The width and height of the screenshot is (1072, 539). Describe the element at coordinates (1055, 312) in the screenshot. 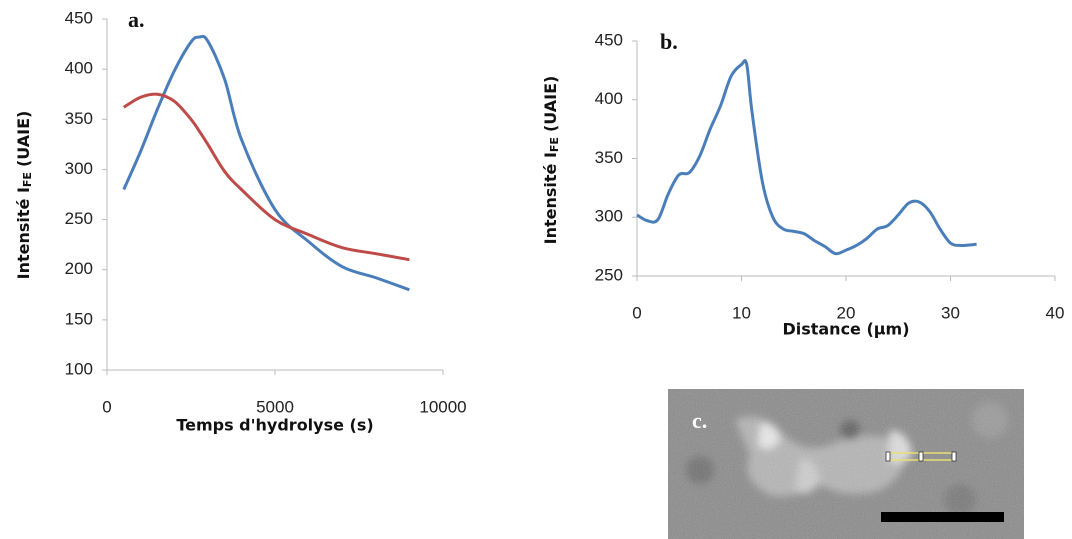

I see `x-tick-label: 40` at that location.